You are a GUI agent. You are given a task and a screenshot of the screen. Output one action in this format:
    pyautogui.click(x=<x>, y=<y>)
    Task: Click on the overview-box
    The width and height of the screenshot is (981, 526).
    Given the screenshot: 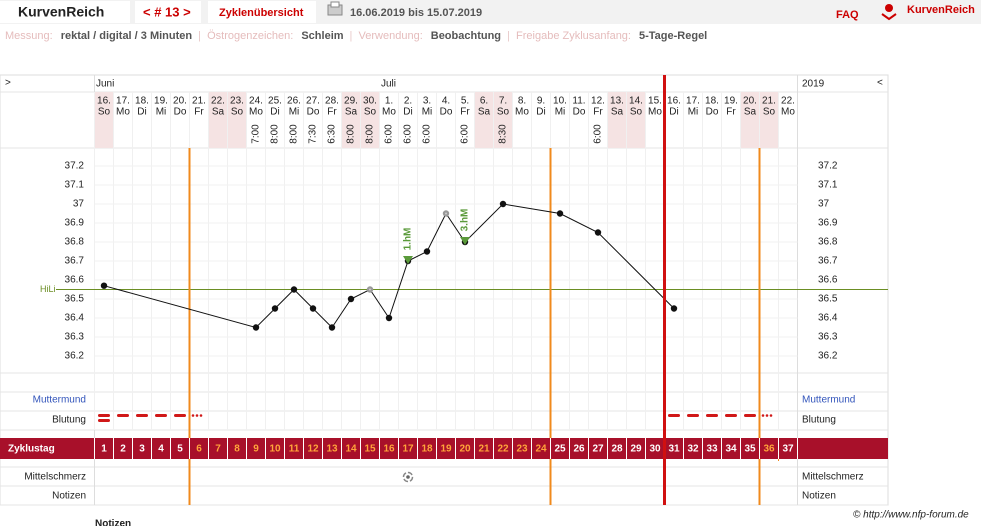 What is the action you would take?
    pyautogui.click(x=262, y=12)
    